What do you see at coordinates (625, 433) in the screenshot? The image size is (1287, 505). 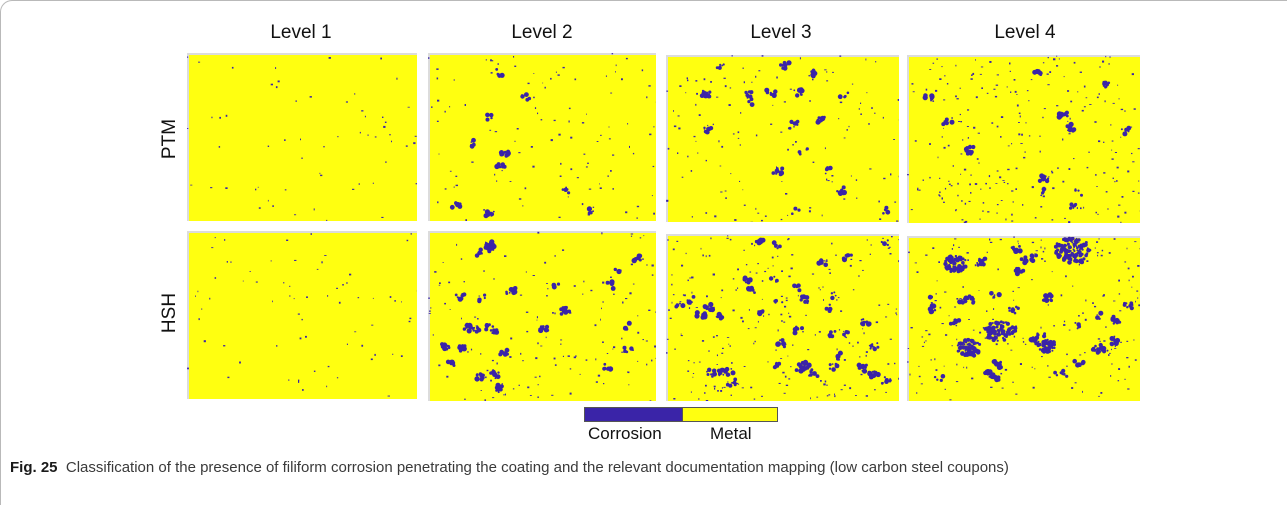 I see `legend-label-corrosion: Corrosion` at bounding box center [625, 433].